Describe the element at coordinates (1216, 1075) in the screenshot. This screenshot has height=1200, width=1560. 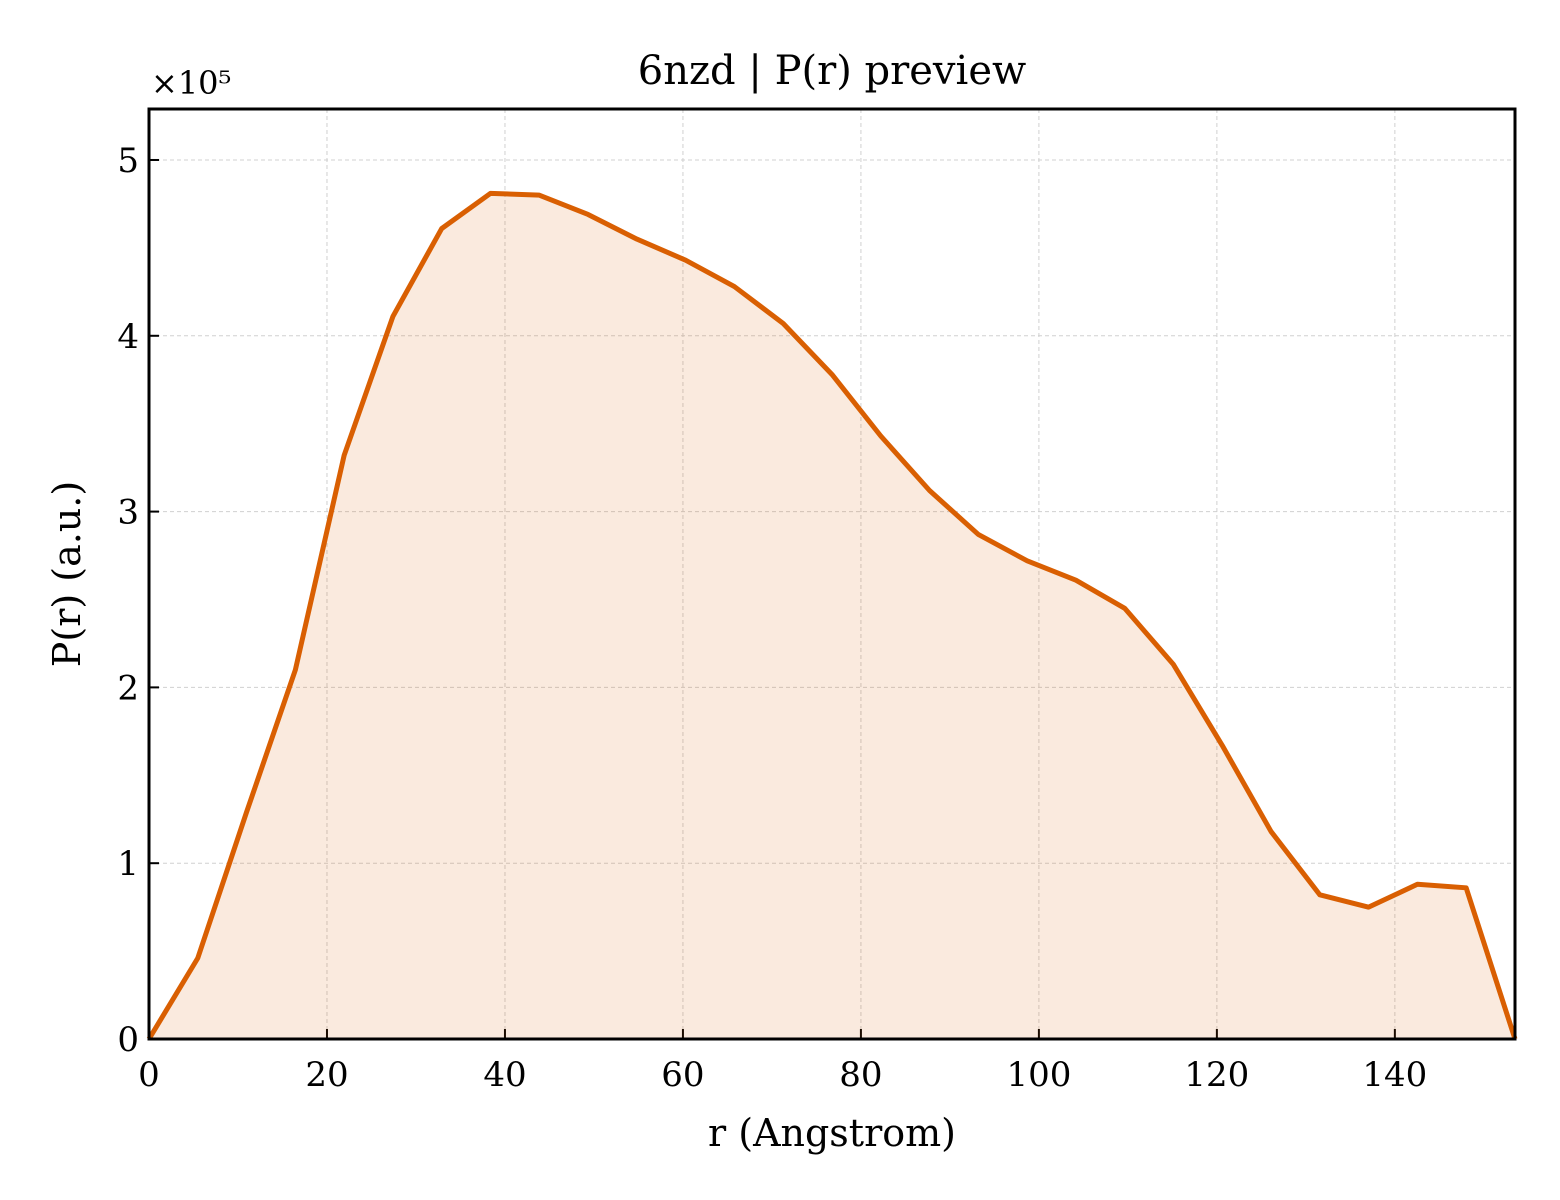
I see `x-tick-label: 120` at that location.